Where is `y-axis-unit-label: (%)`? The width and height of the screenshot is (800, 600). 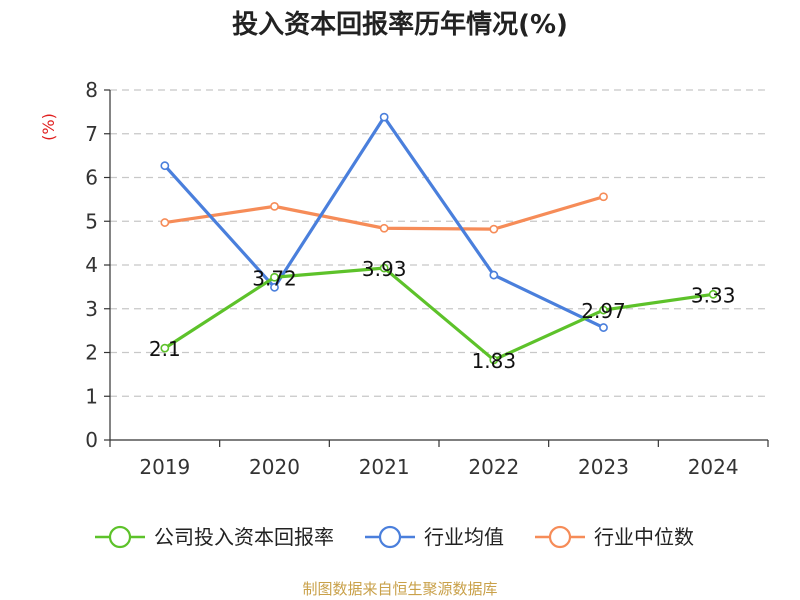
y-axis-unit-label: (%) is located at coordinates (48, 127).